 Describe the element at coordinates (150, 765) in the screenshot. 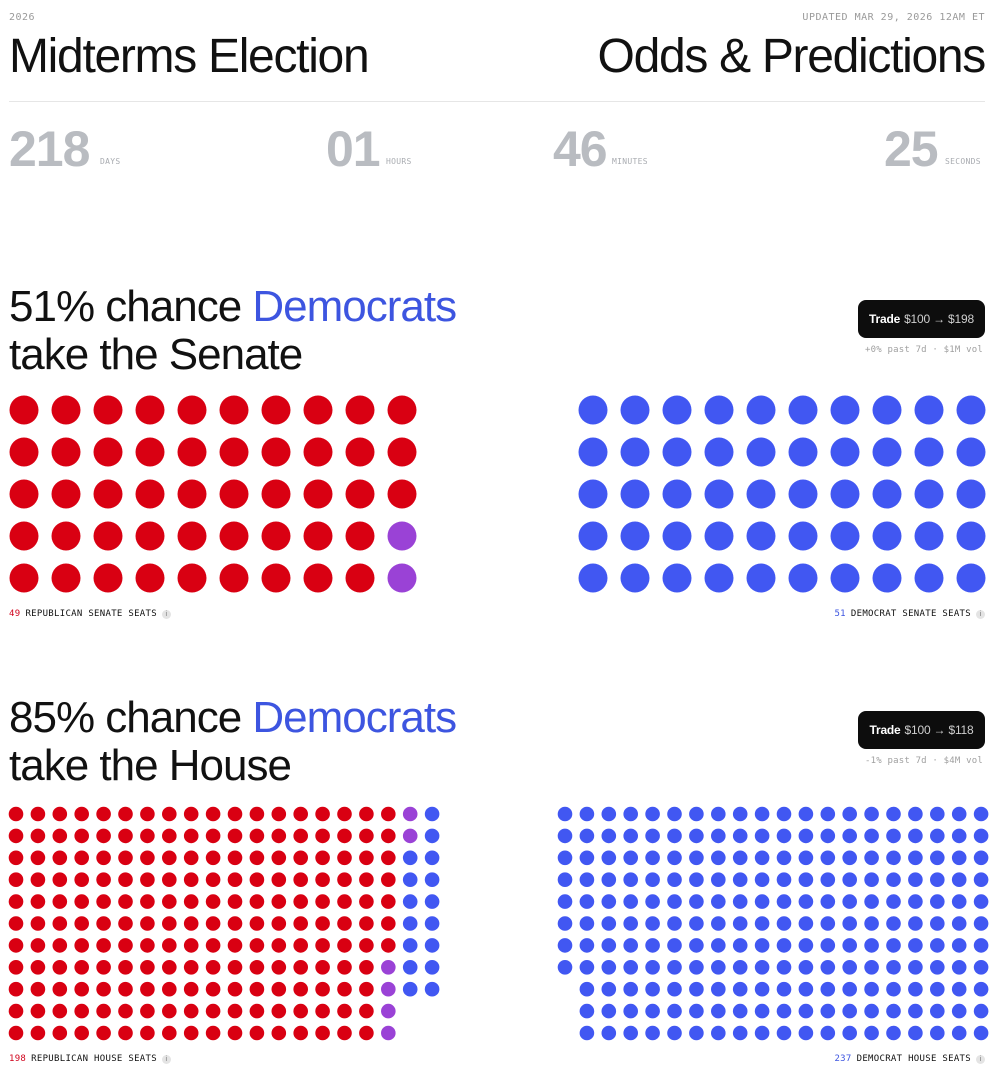

I see `house-headline-suffix: take the House` at that location.